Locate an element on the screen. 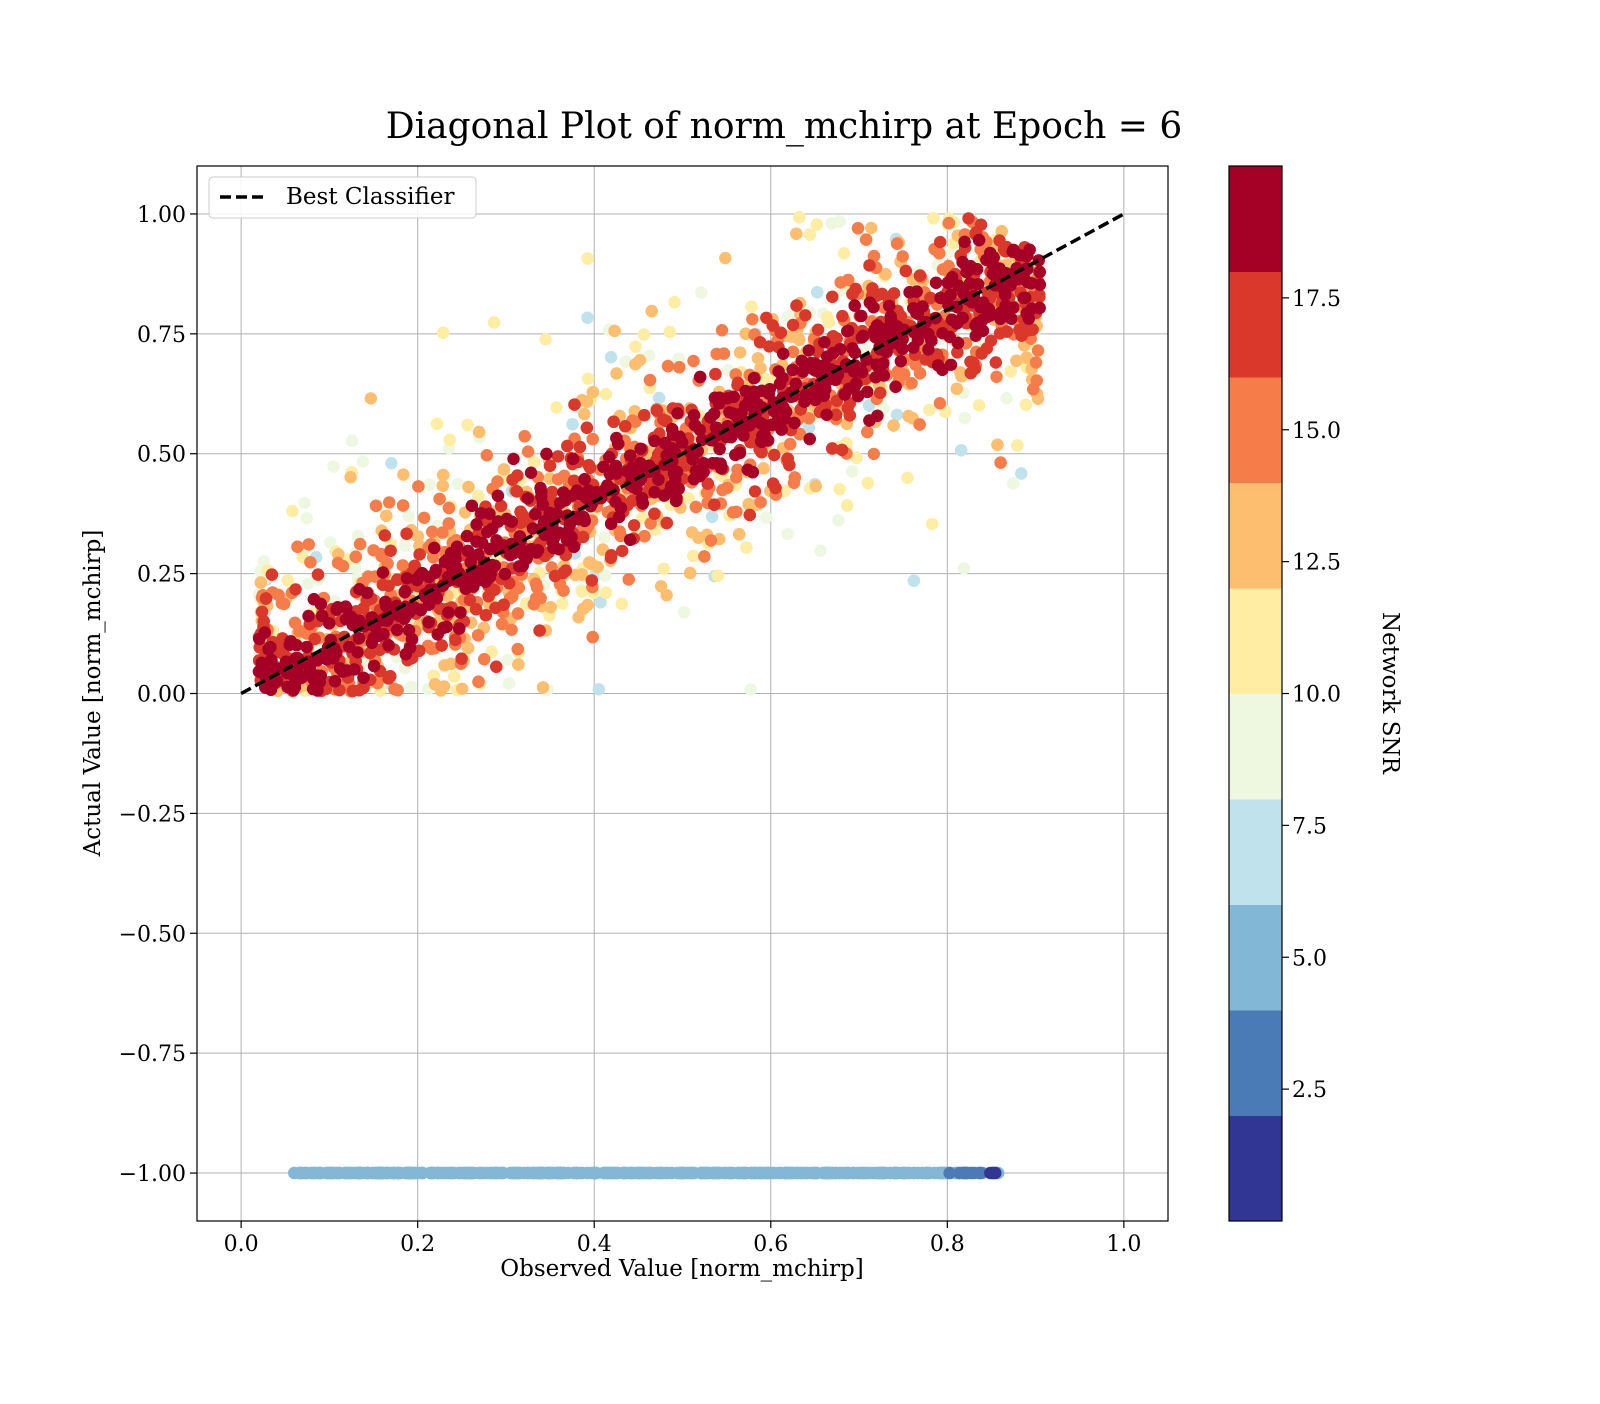 The width and height of the screenshot is (1600, 1404). colorbar-tick-label: 15.0 is located at coordinates (1316, 431).